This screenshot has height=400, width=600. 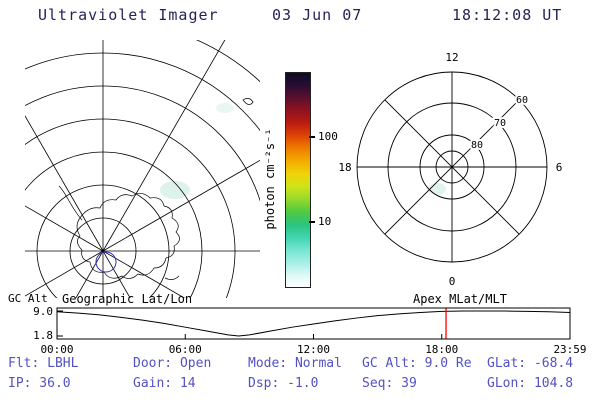 What do you see at coordinates (389, 383) in the screenshot?
I see `status-seq: Seq: 39` at bounding box center [389, 383].